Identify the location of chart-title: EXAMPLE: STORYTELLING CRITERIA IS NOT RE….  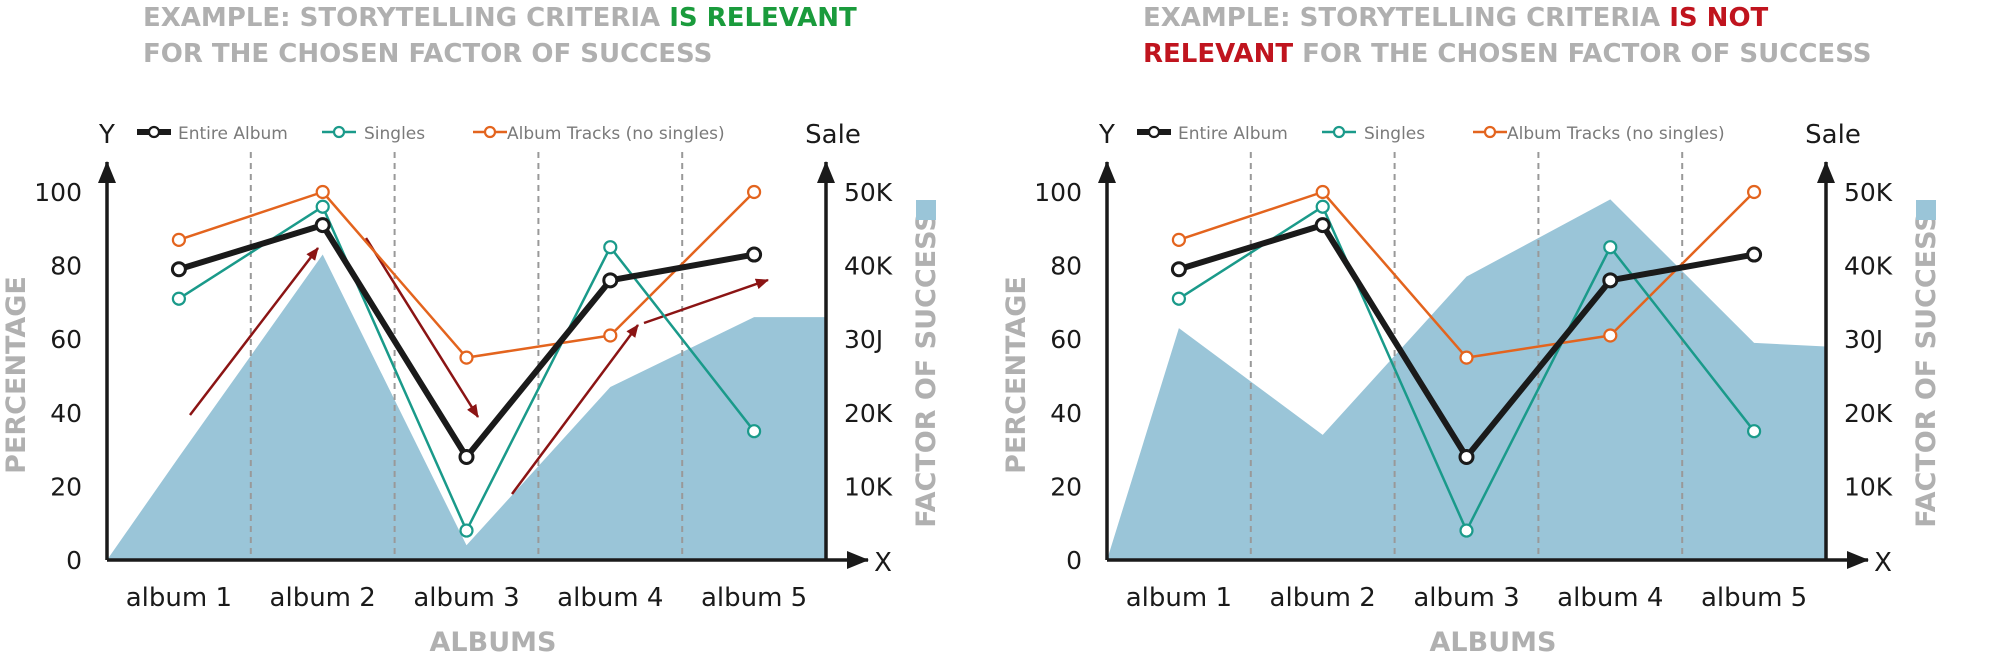
(1533, 36).